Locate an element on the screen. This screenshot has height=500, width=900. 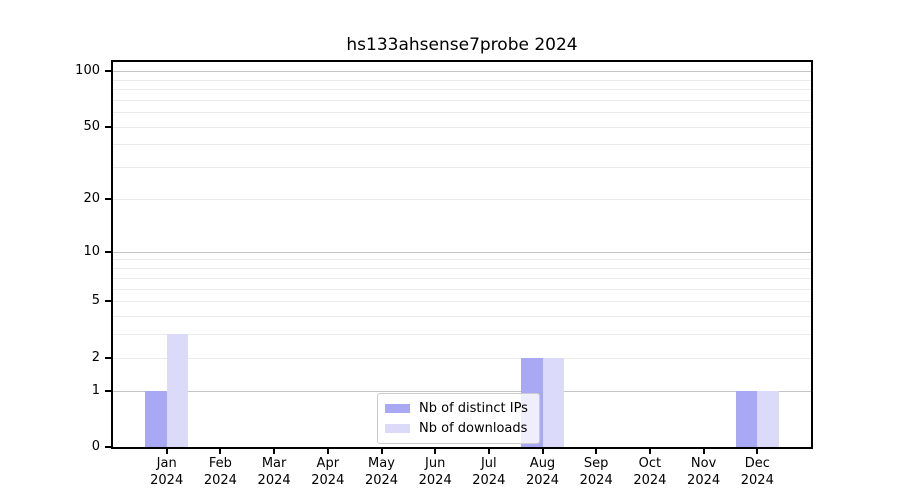
bar-distinct-ips-jan is located at coordinates (156, 418).